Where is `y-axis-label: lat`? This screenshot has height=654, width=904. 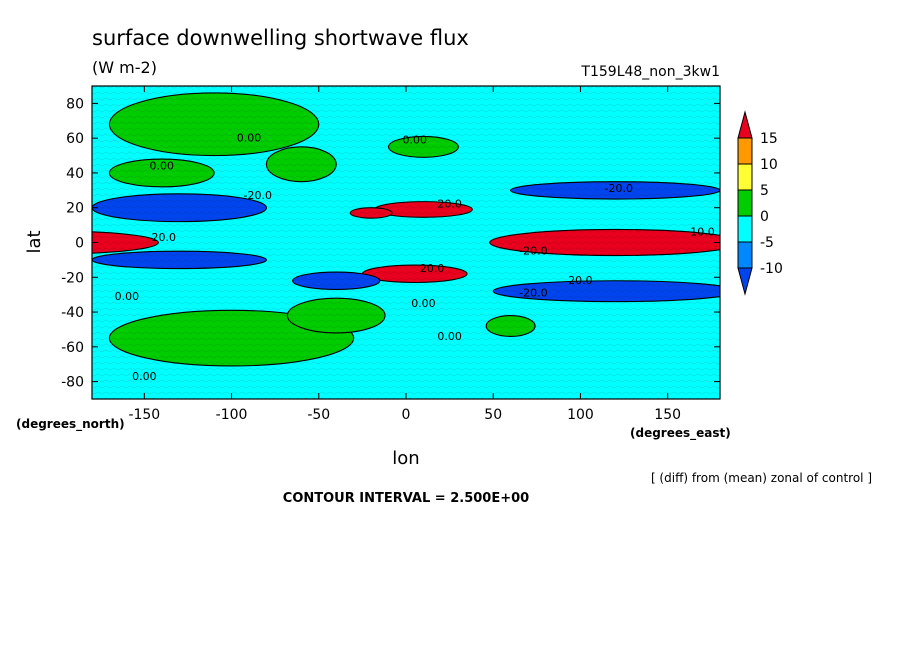
y-axis-label: lat is located at coordinates (34, 241).